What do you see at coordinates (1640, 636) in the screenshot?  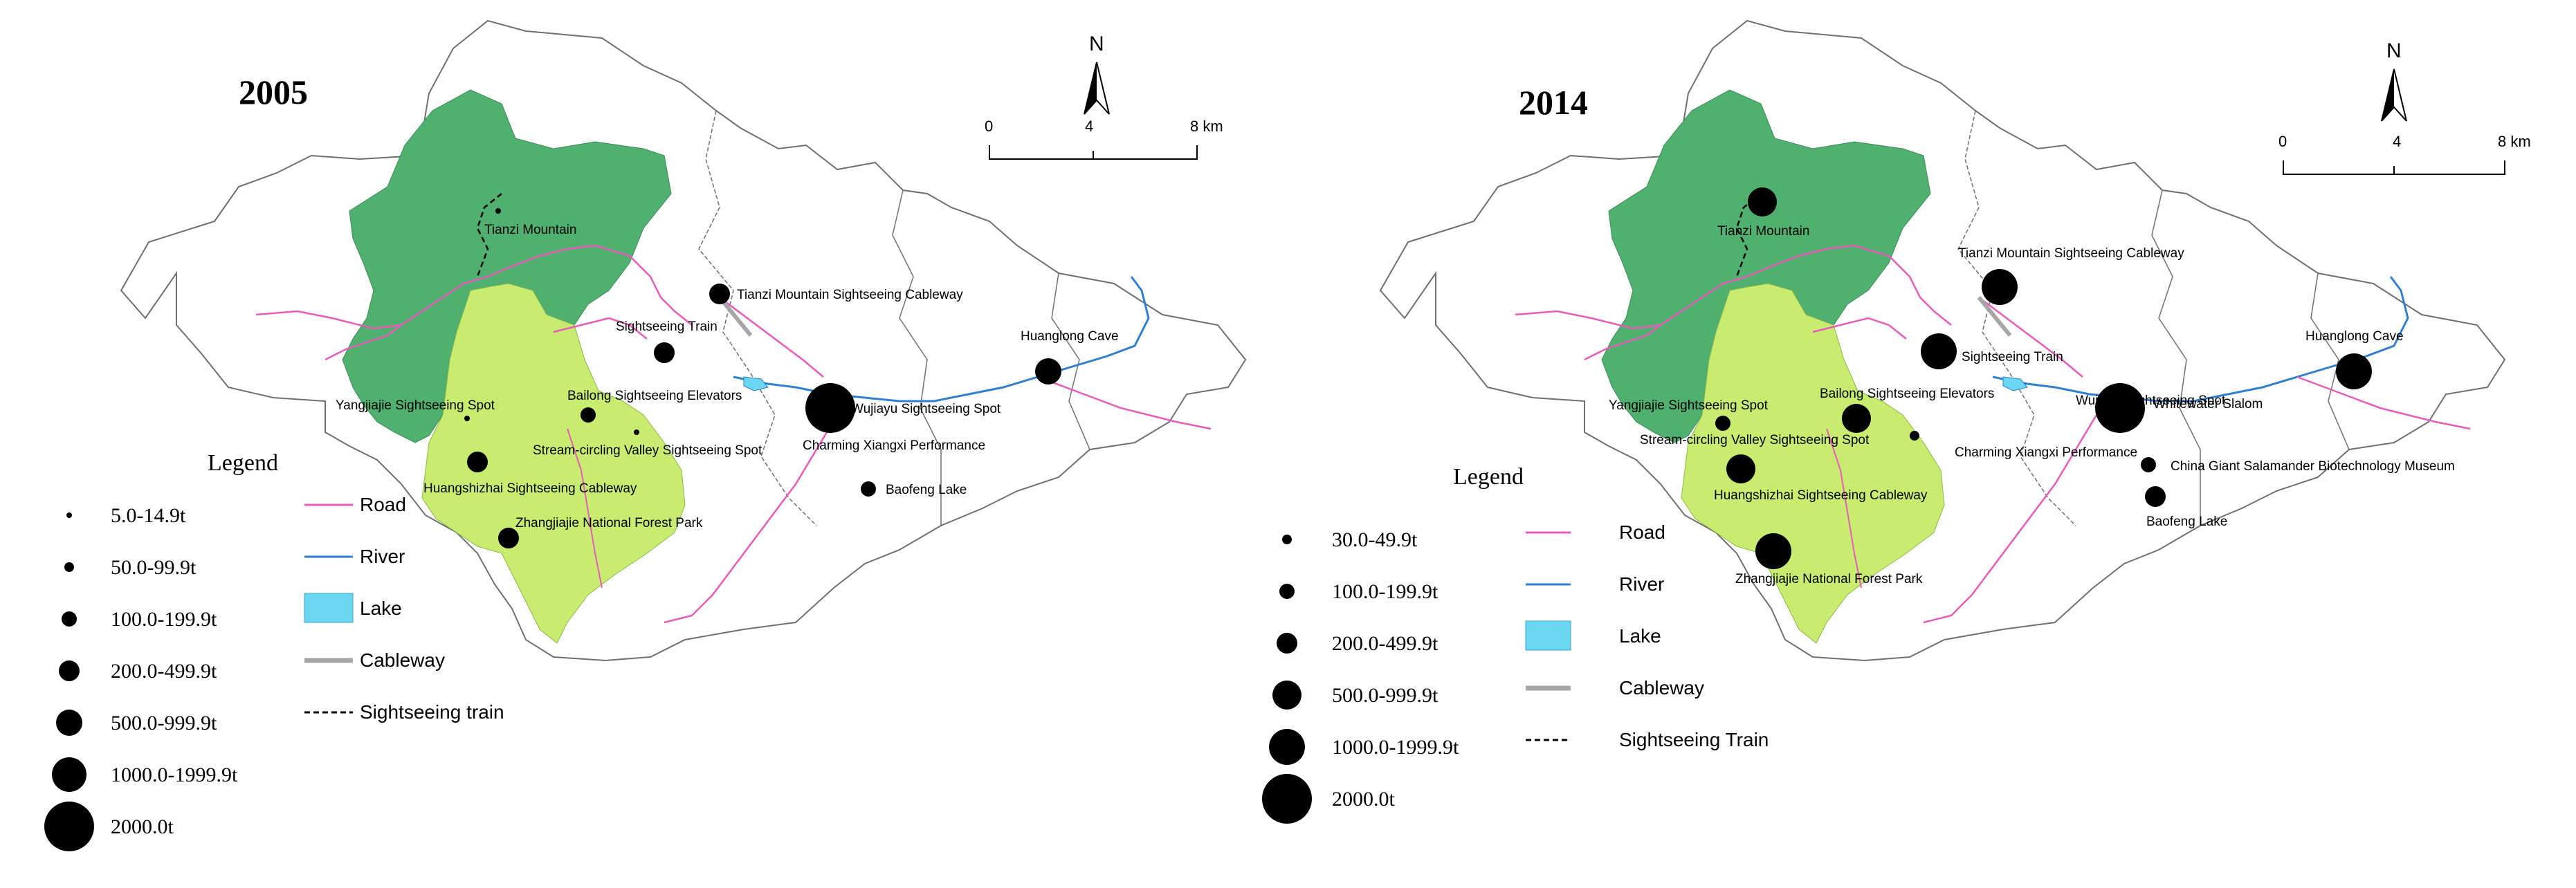 I see `legend-line-label: Lake` at bounding box center [1640, 636].